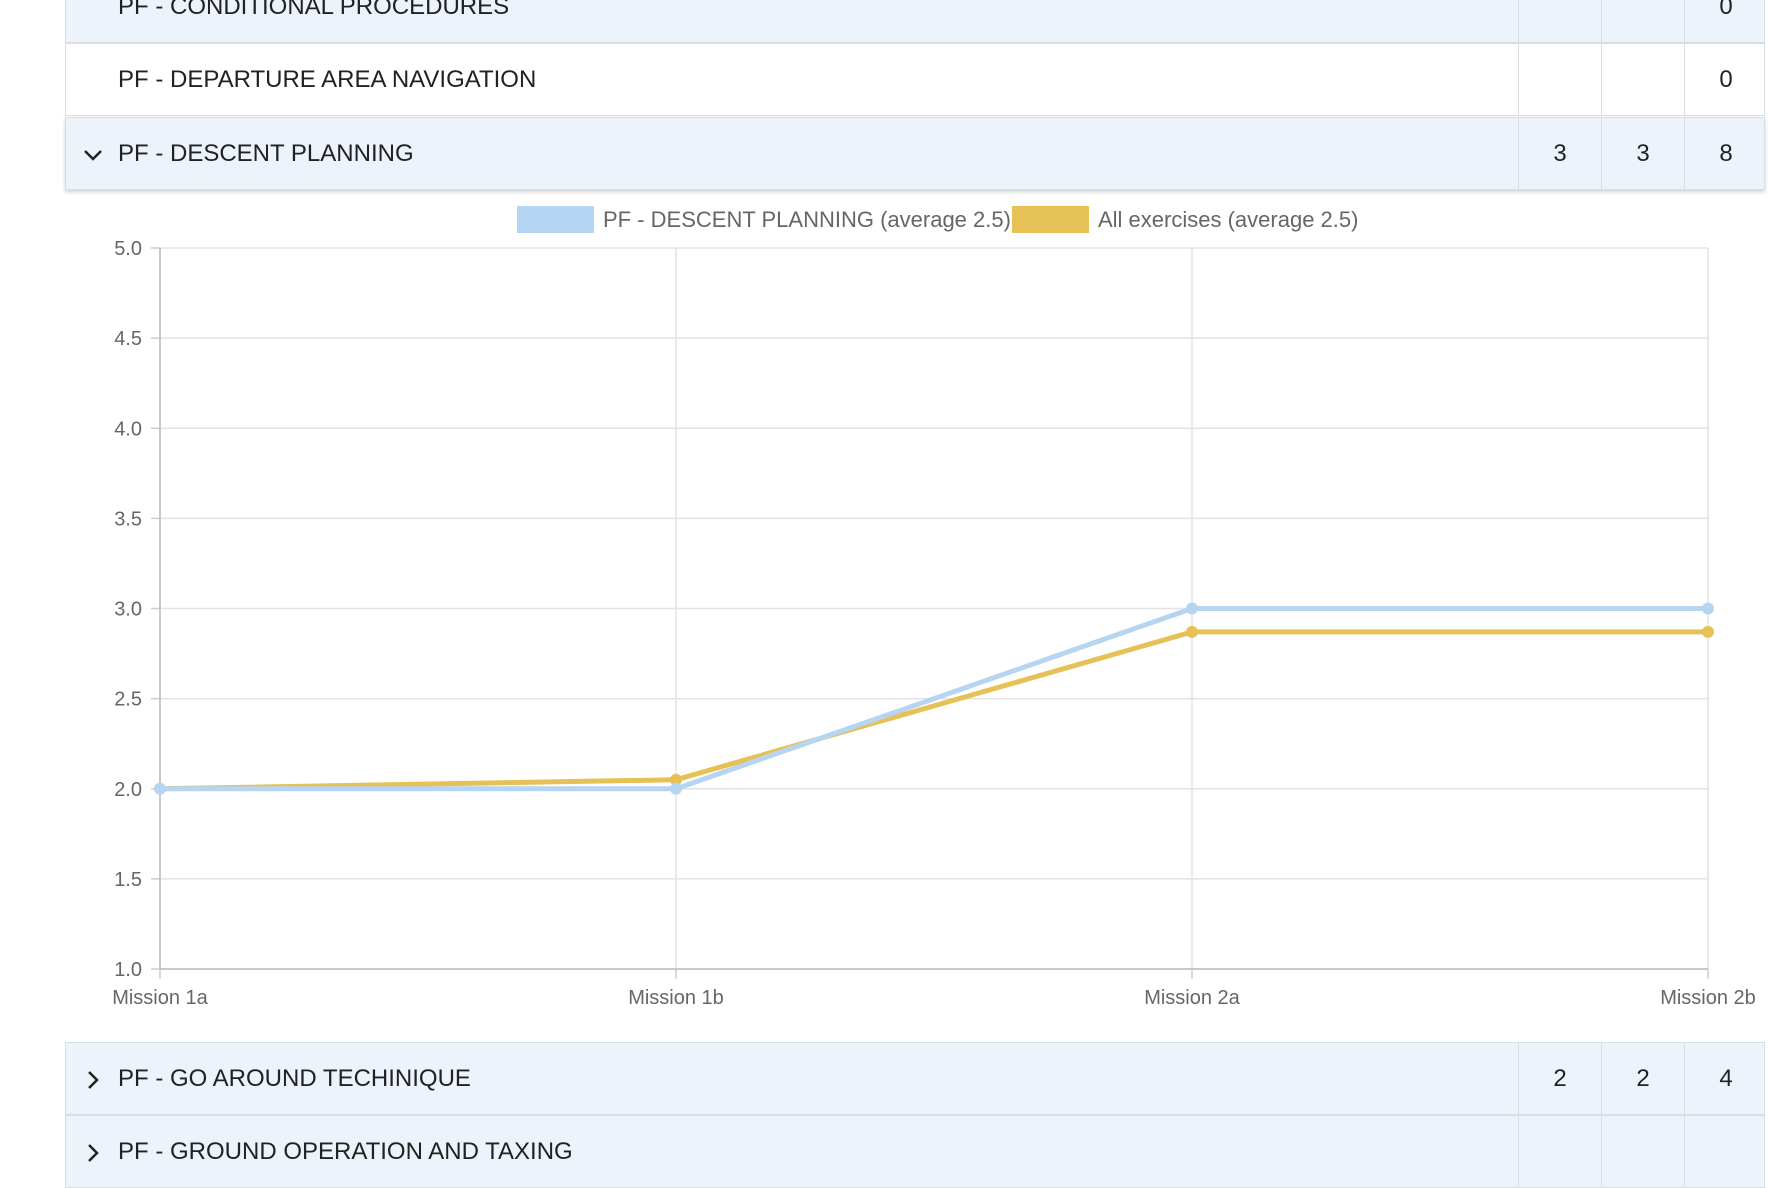 Image resolution: width=1782 pixels, height=1188 pixels. I want to click on x-tick-label: Mission 2b, so click(1708, 998).